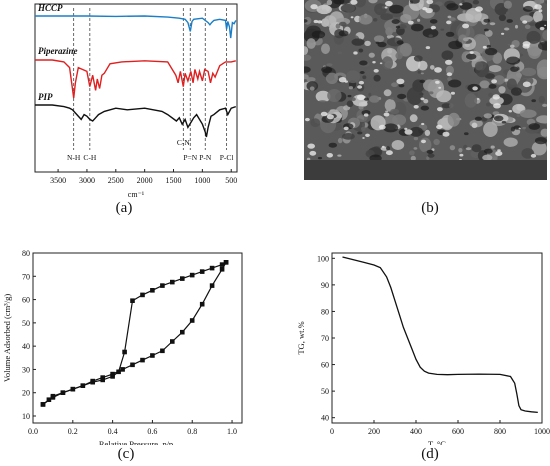  I want to click on x-axis-label: cm⁻¹, so click(136, 194).